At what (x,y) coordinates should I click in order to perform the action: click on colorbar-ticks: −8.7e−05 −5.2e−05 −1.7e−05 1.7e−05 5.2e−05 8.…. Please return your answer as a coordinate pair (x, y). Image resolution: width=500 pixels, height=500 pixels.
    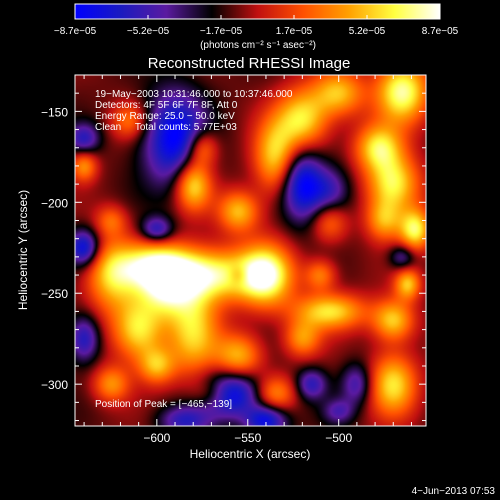
    Looking at the image, I should click on (256, 26).